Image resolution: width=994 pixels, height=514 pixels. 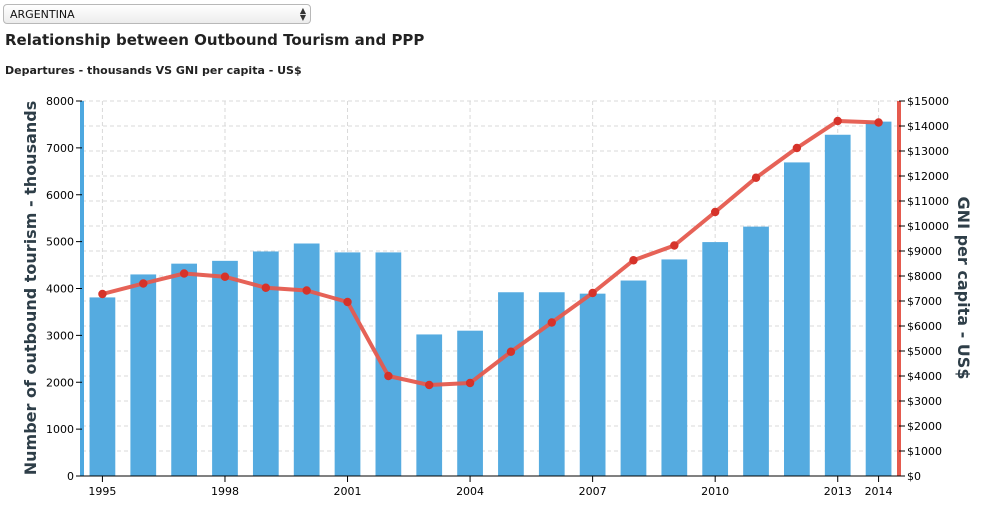 What do you see at coordinates (928, 126) in the screenshot?
I see `right-tick-label: $14000` at bounding box center [928, 126].